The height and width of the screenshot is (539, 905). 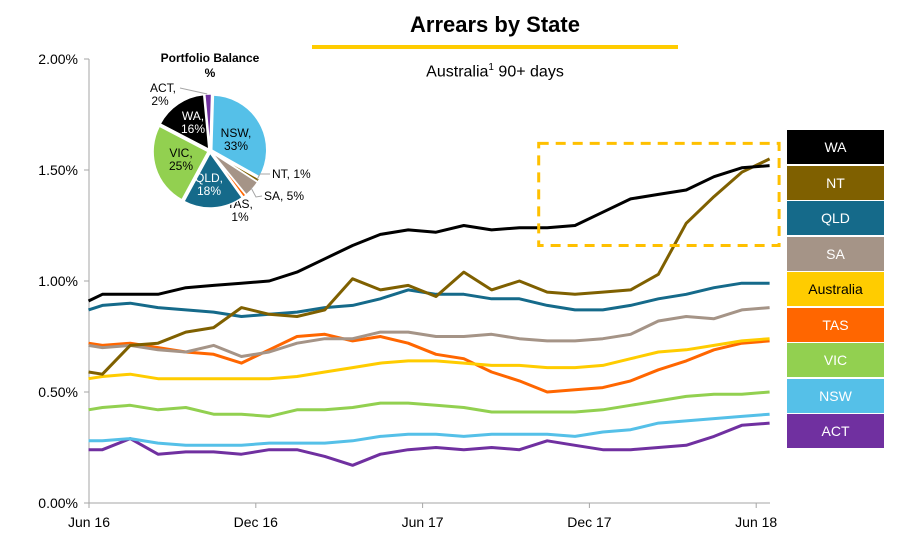 I want to click on series-line-nsw, so click(x=429, y=429).